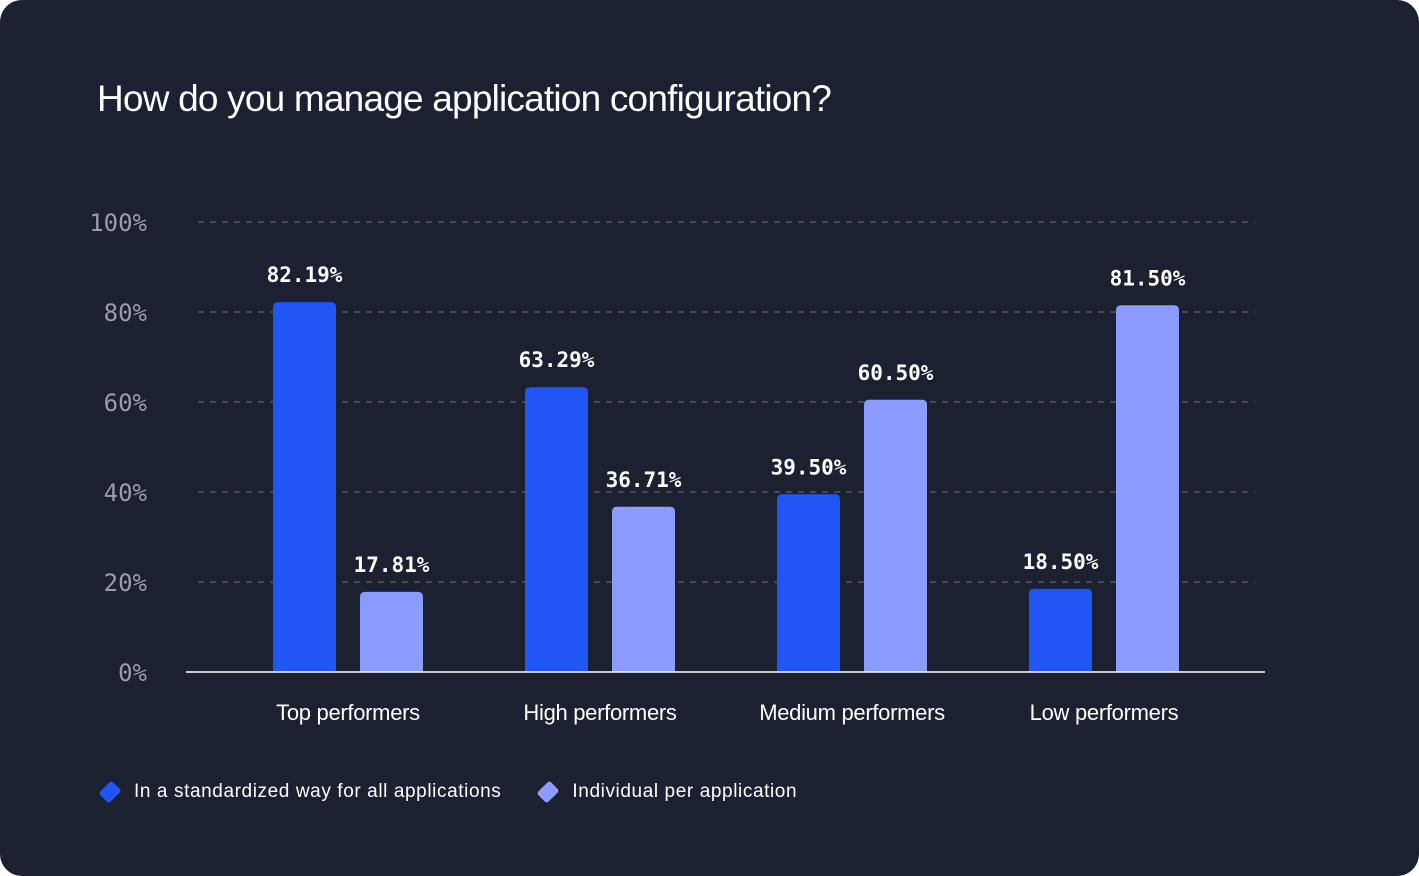  Describe the element at coordinates (126, 313) in the screenshot. I see `y-tick-label: 80%` at that location.